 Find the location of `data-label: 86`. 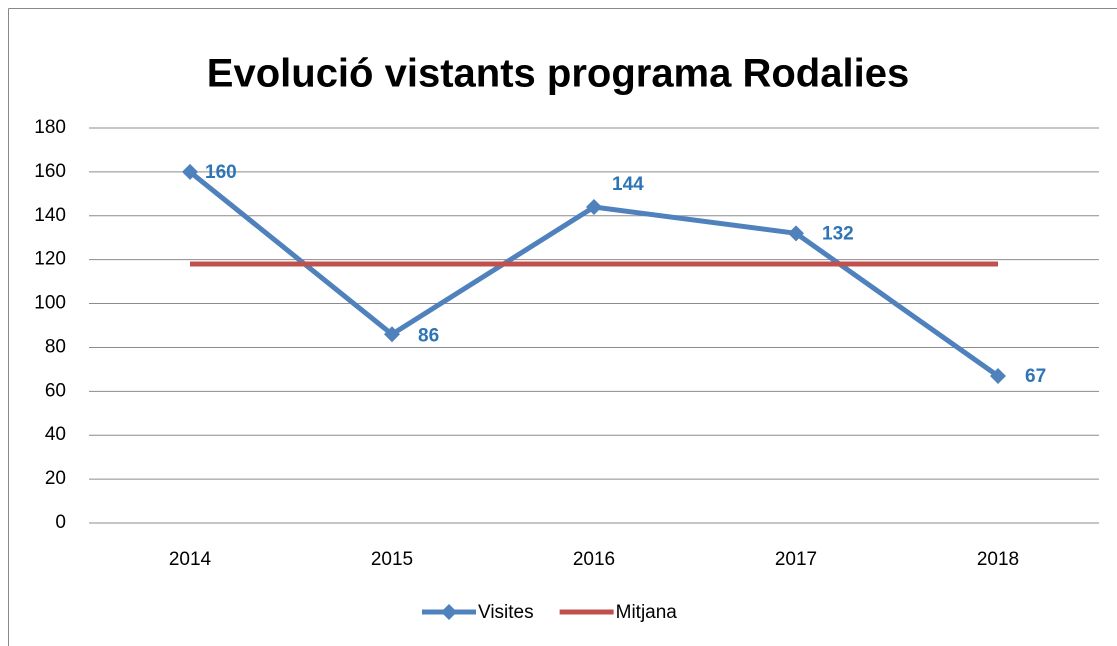

data-label: 86 is located at coordinates (428, 335).